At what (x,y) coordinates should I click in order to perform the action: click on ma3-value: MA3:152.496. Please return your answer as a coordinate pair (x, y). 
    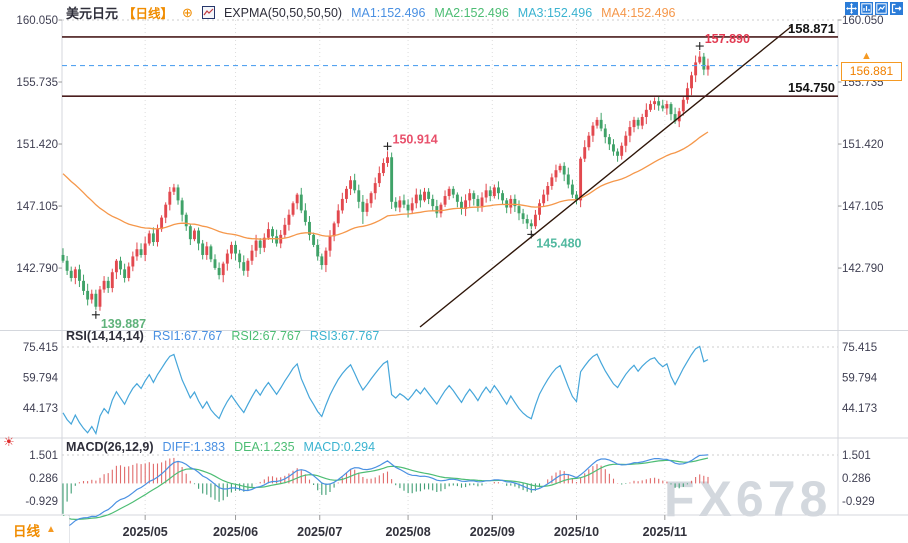
    Looking at the image, I should click on (555, 12).